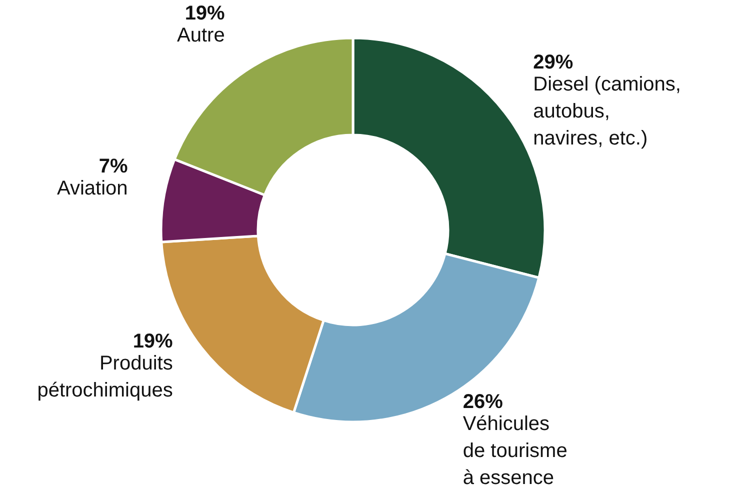 This screenshot has height=501, width=732. Describe the element at coordinates (201, 35) in the screenshot. I see `slice-label: Autre` at that location.